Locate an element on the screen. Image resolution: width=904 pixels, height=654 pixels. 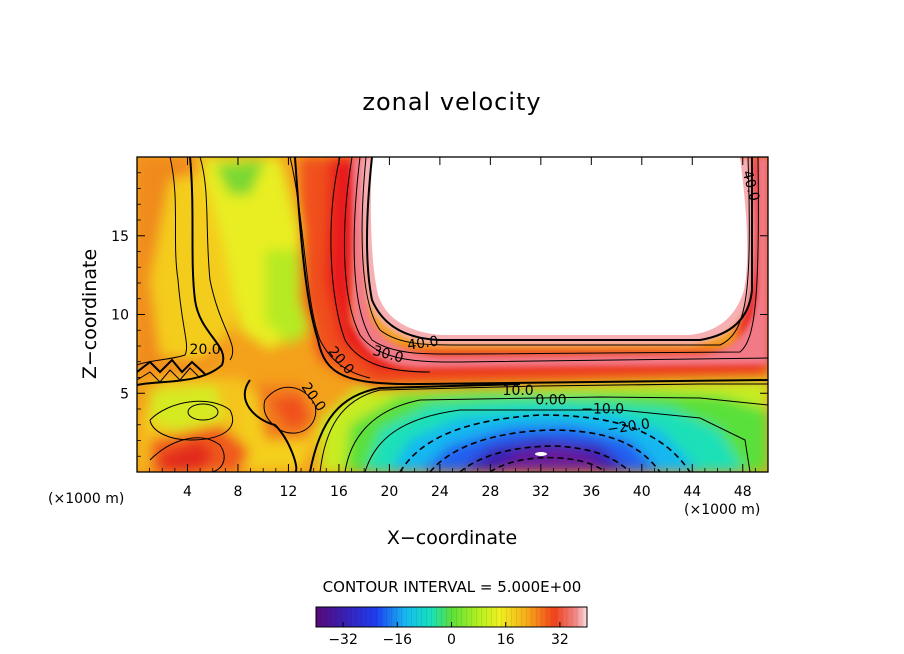
colorbar-tick-label: 16 is located at coordinates (506, 640).